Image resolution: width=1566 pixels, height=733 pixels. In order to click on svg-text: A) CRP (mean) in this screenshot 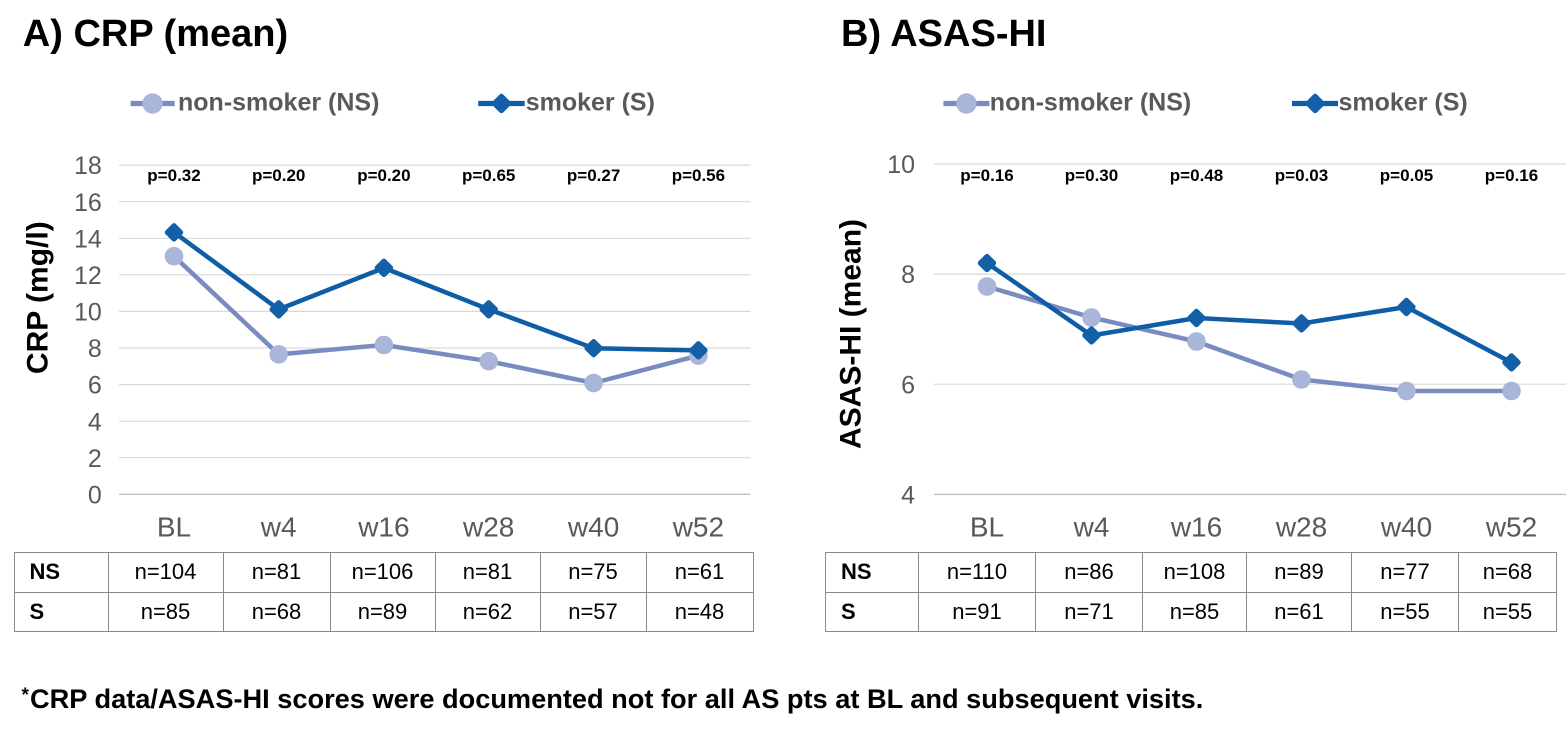, I will do `click(155, 34)`.